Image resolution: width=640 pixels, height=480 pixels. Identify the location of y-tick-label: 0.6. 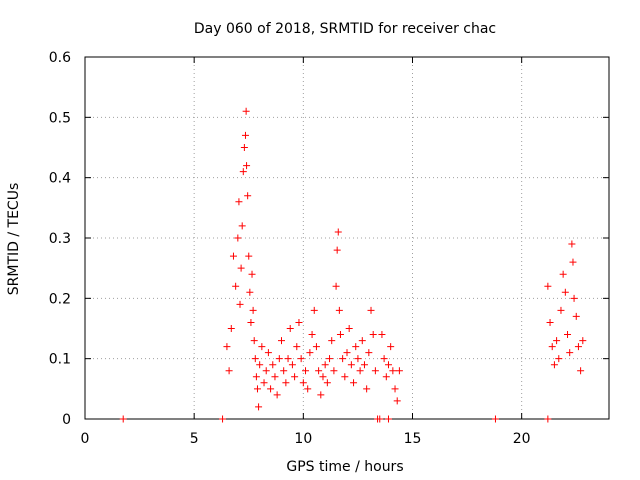
(60, 58).